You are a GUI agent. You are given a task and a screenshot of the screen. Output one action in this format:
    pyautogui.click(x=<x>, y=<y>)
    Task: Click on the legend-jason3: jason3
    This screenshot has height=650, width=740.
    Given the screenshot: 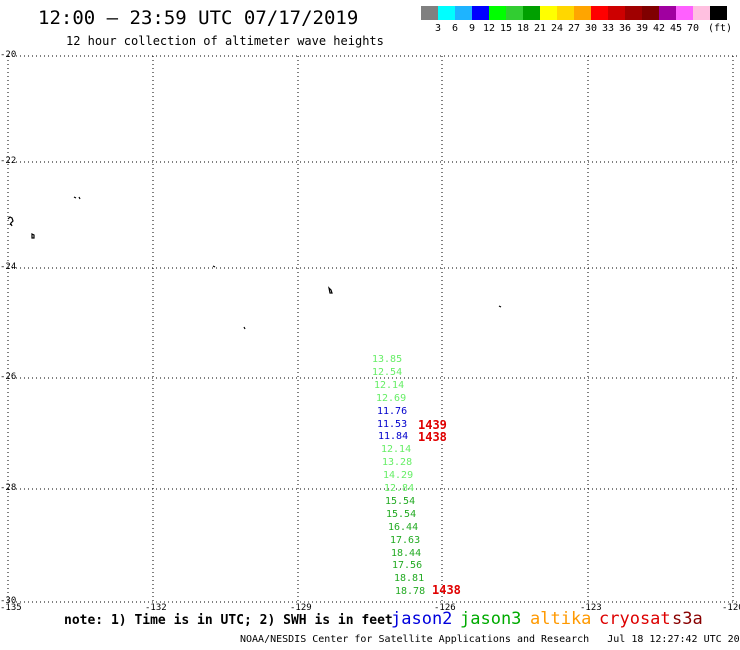 What is the action you would take?
    pyautogui.click(x=491, y=619)
    